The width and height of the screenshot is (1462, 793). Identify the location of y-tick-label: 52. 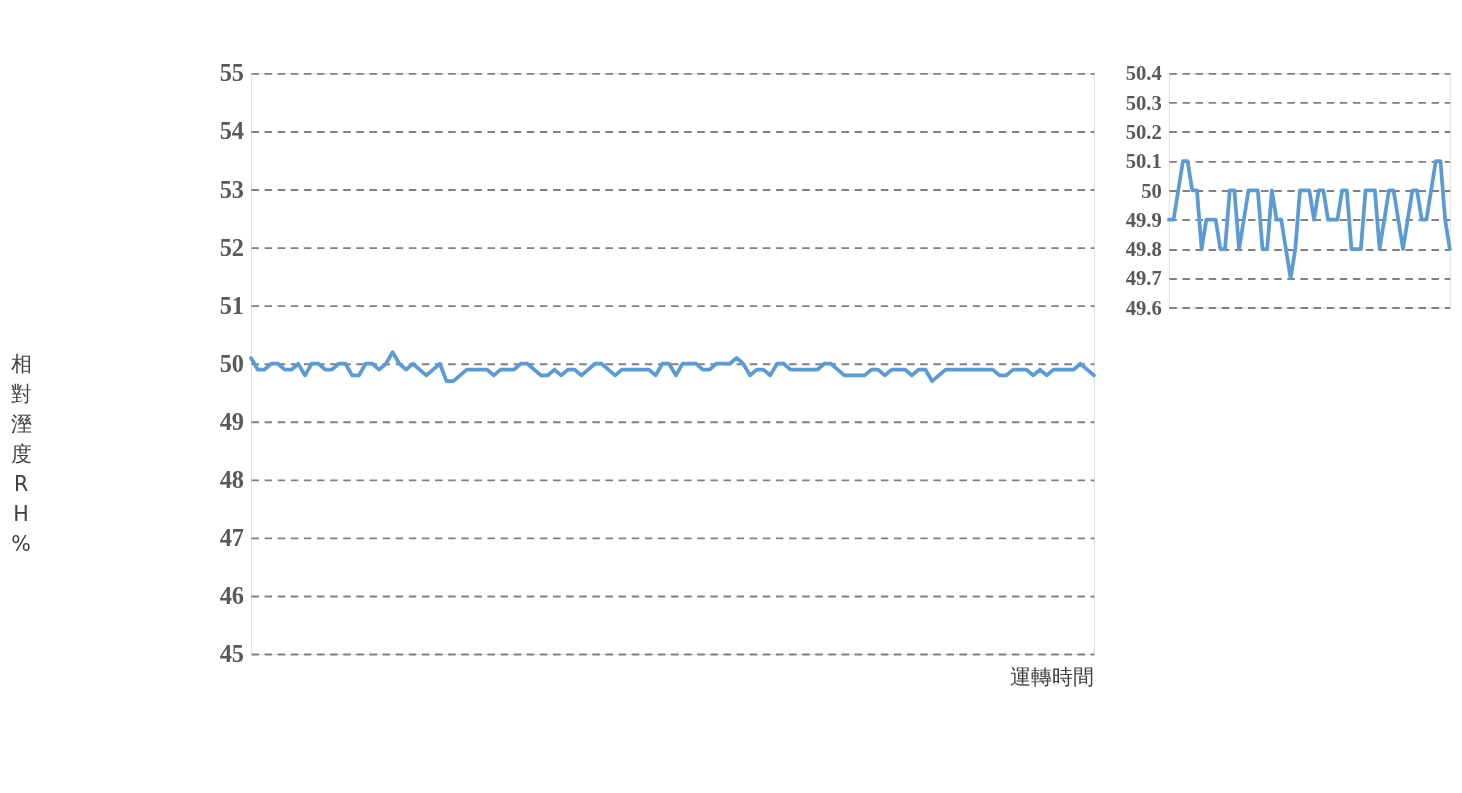
(231, 247).